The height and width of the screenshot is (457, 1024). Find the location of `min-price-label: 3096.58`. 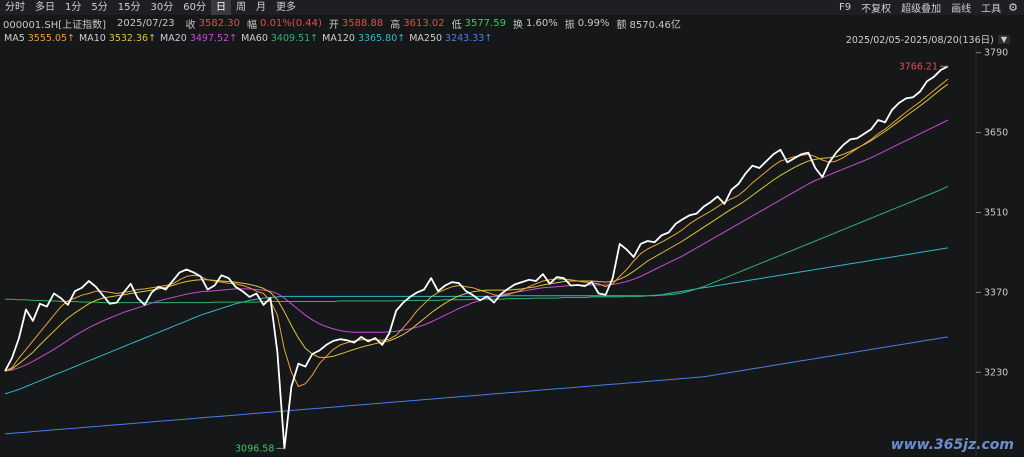

min-price-label: 3096.58 is located at coordinates (254, 448).